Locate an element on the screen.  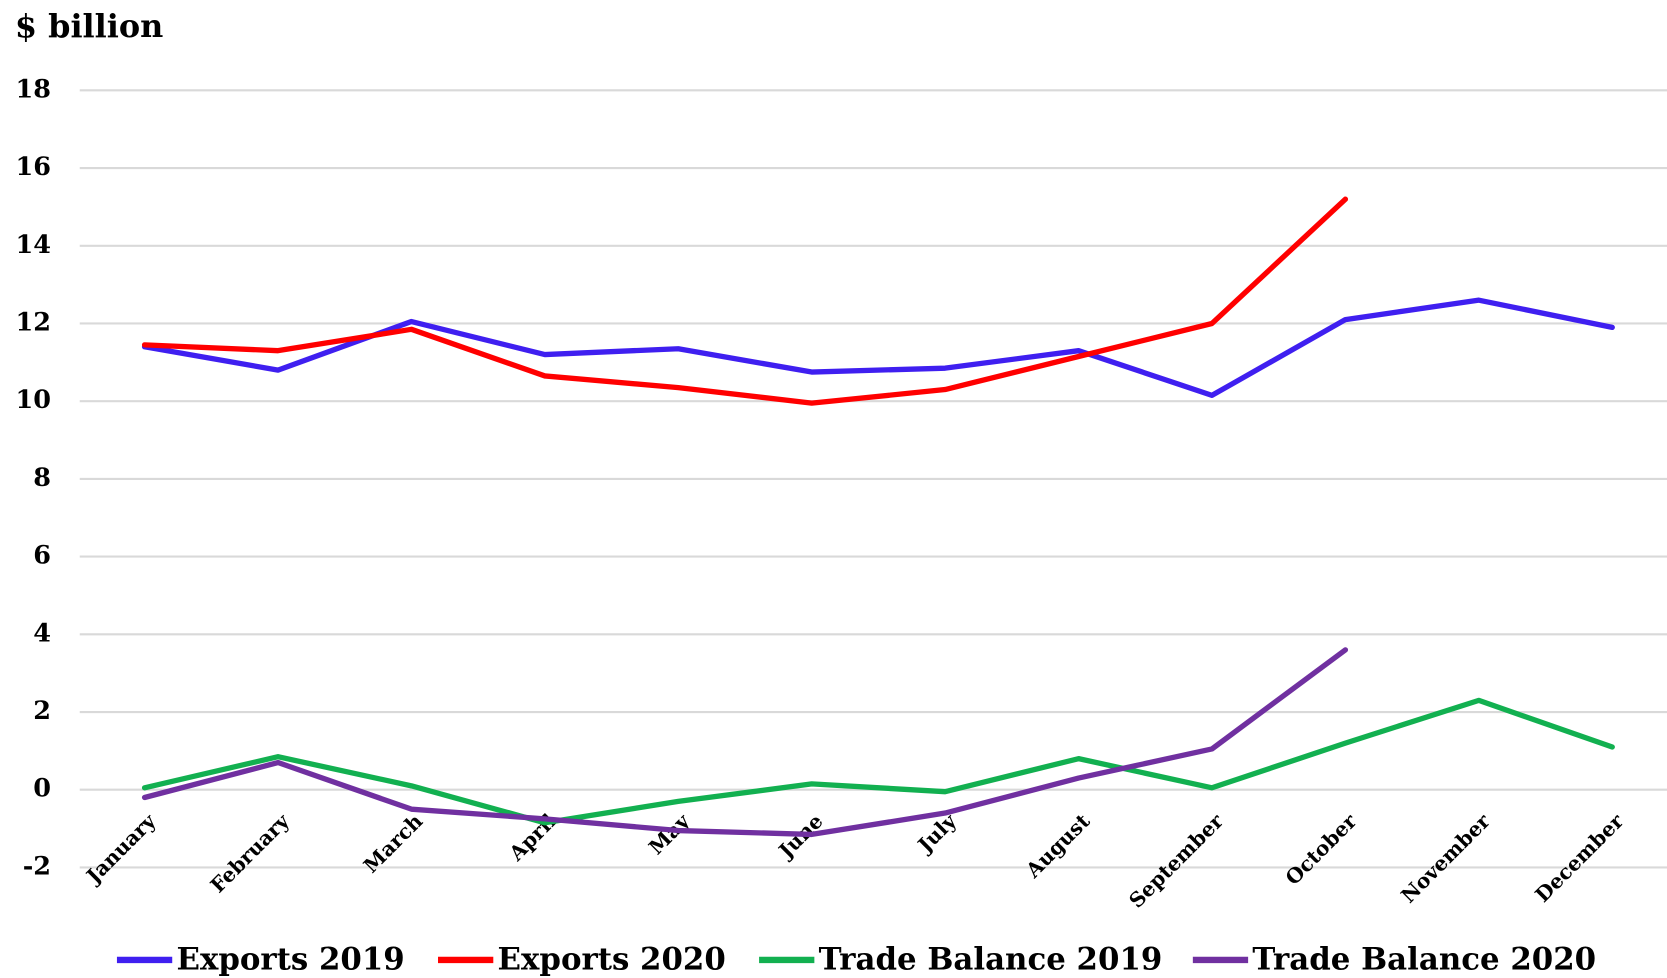
legend-label: Trade Balance 2020 is located at coordinates (1424, 959).